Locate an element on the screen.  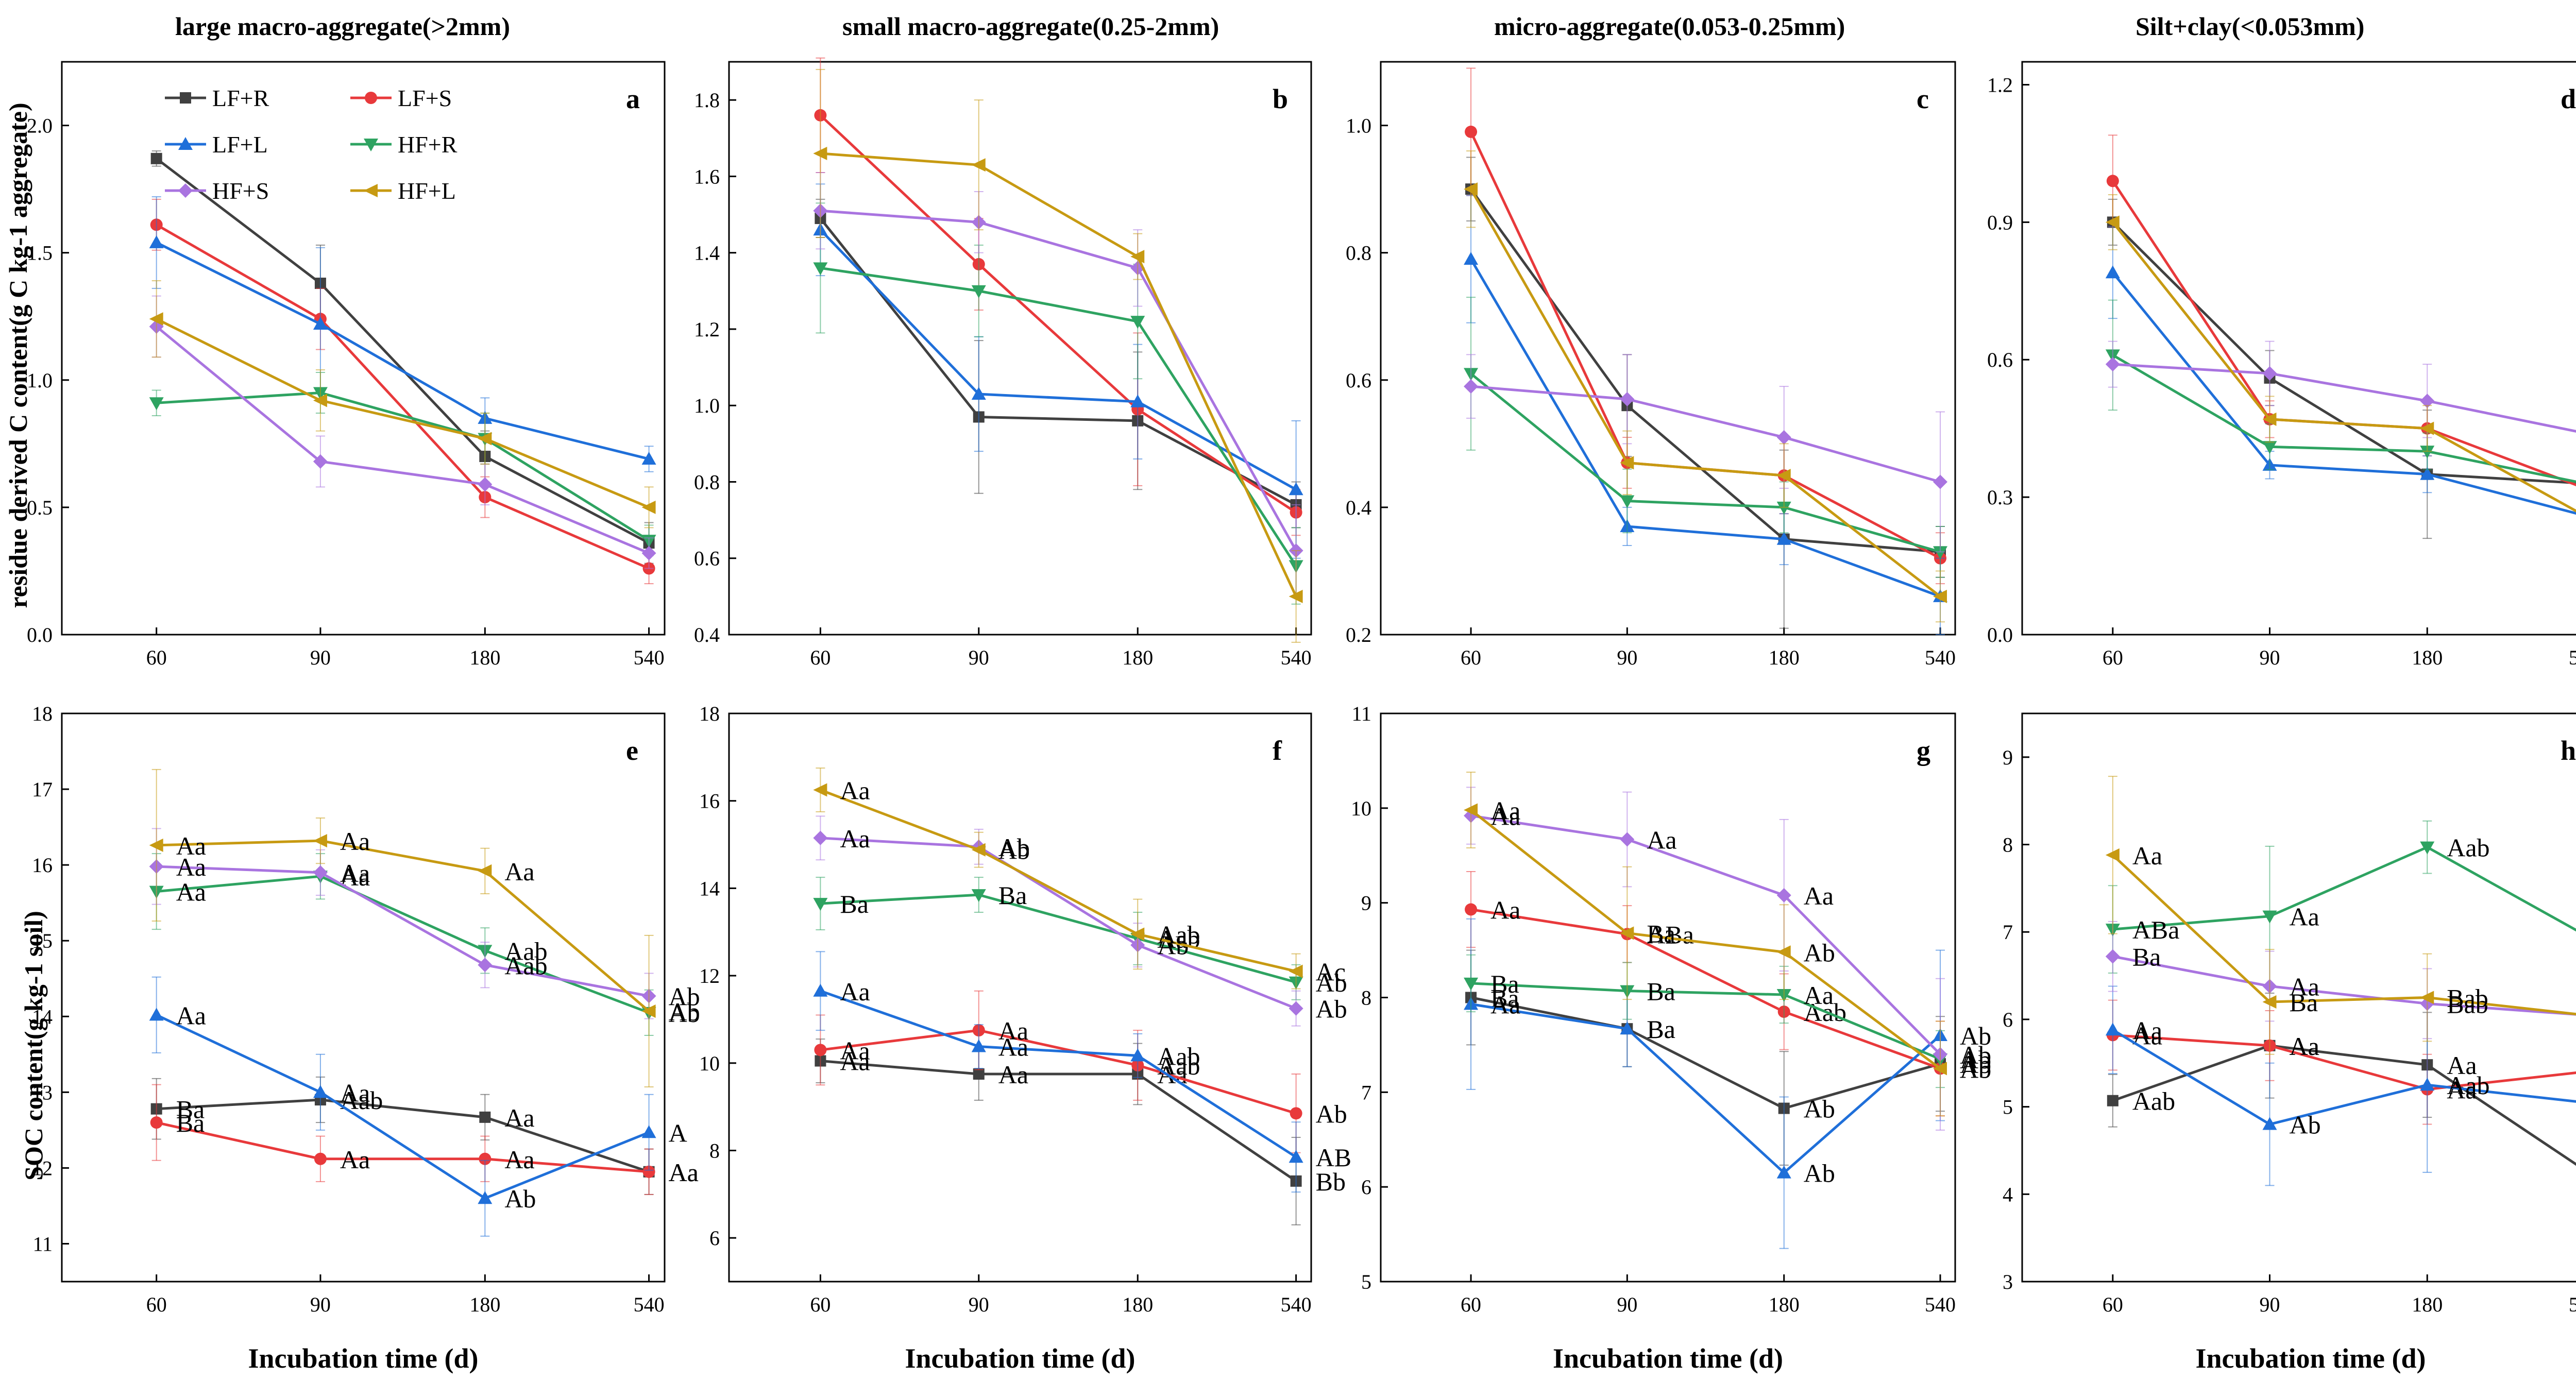
legend-label: LF+L is located at coordinates (240, 145).